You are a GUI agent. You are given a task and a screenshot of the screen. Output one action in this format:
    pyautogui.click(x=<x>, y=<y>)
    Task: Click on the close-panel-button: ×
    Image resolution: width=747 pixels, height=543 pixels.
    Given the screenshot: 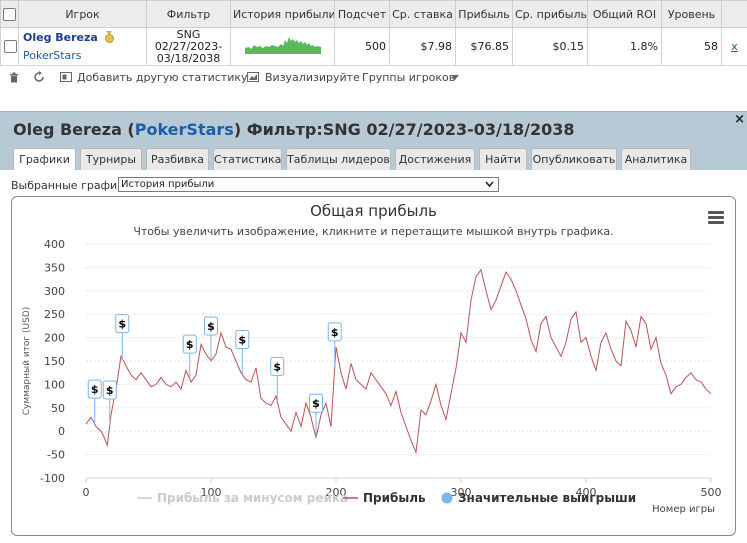 What is the action you would take?
    pyautogui.click(x=739, y=119)
    